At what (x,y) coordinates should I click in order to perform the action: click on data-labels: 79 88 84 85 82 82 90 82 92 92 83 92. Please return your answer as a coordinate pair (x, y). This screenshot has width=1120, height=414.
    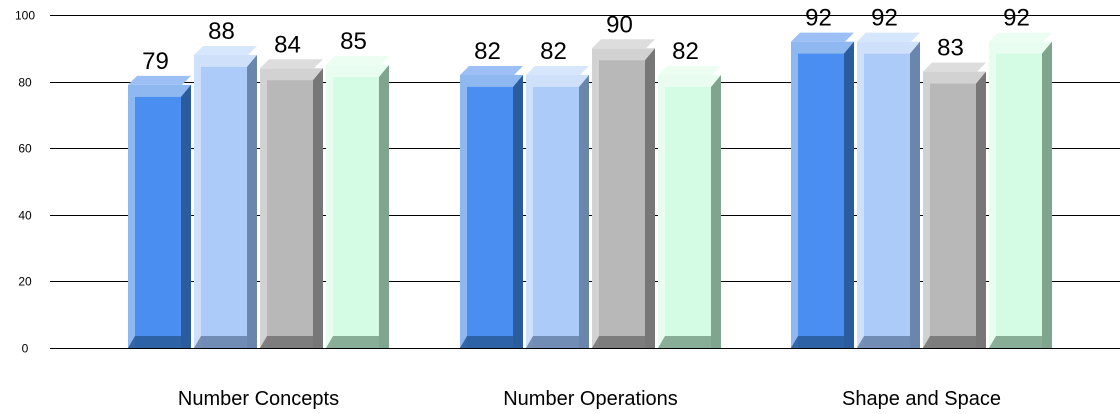
    Looking at the image, I should click on (586, 40).